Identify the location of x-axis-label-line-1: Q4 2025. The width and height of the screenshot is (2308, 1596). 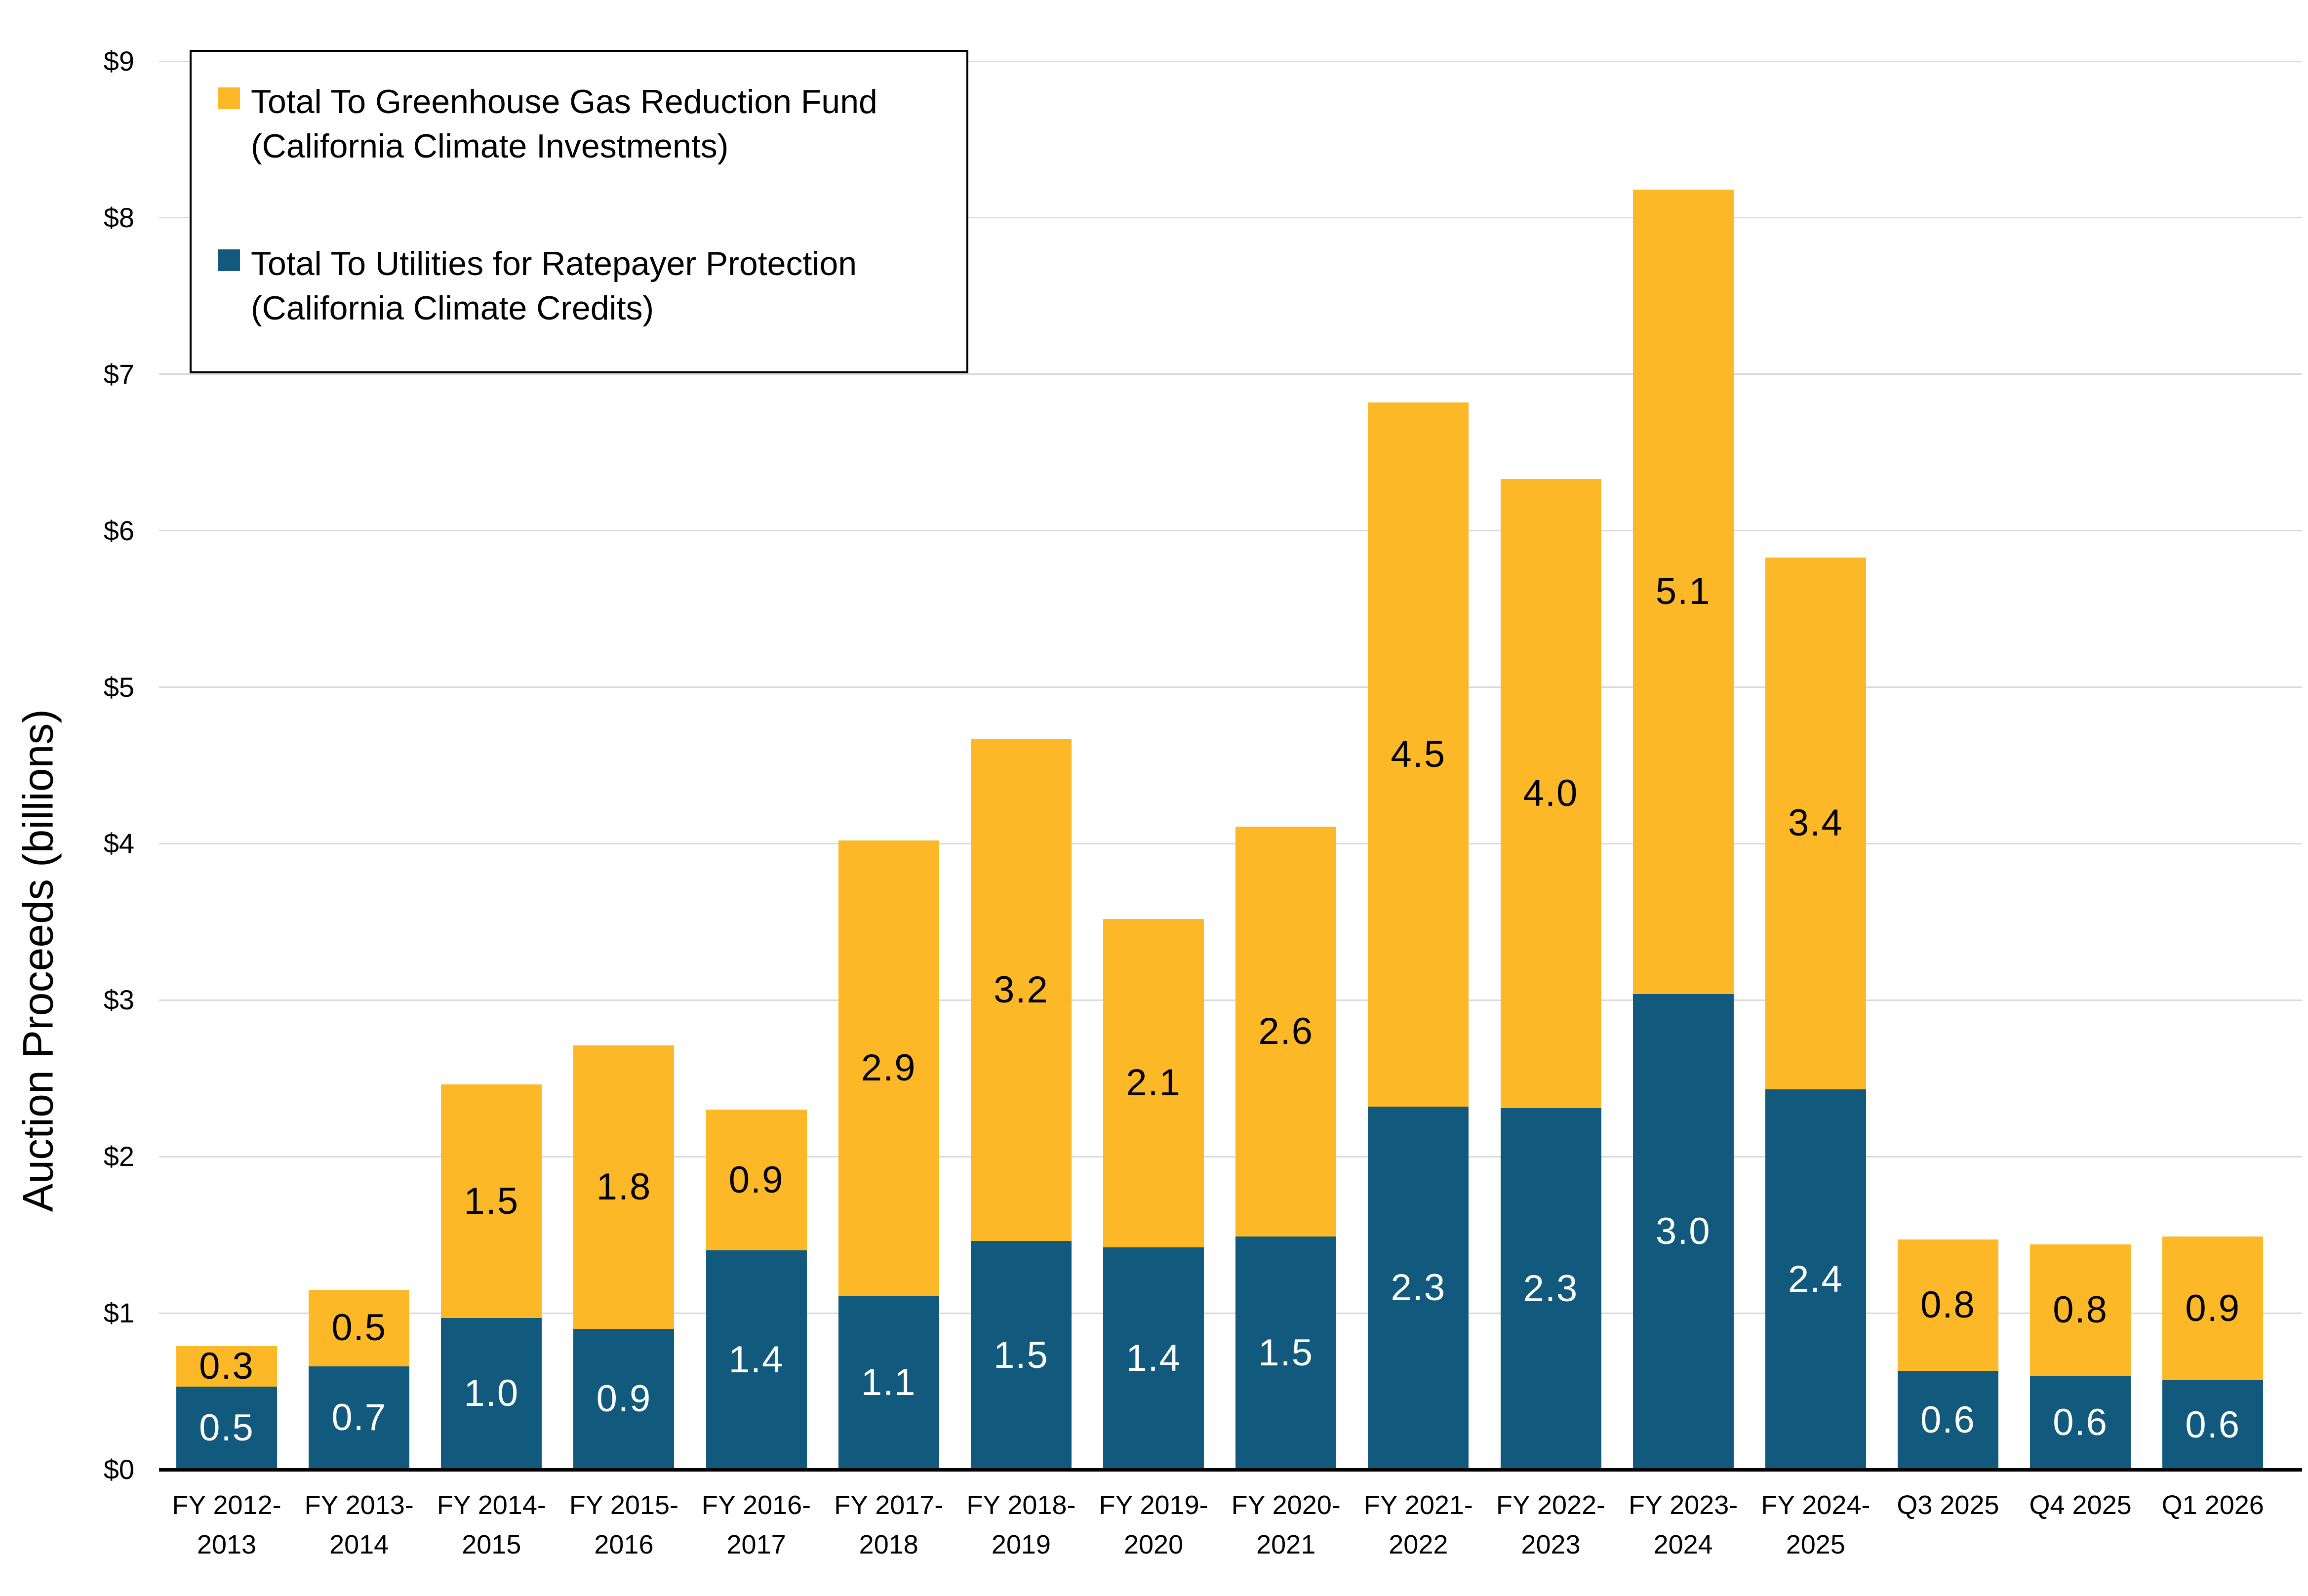
(2080, 1505).